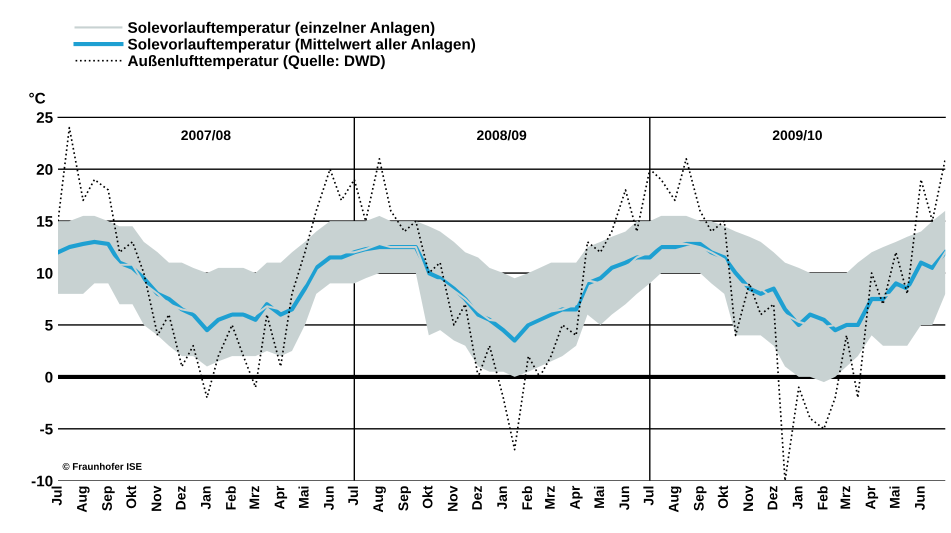  Describe the element at coordinates (206, 135) in the screenshot. I see `annotation: 2007/08` at that location.